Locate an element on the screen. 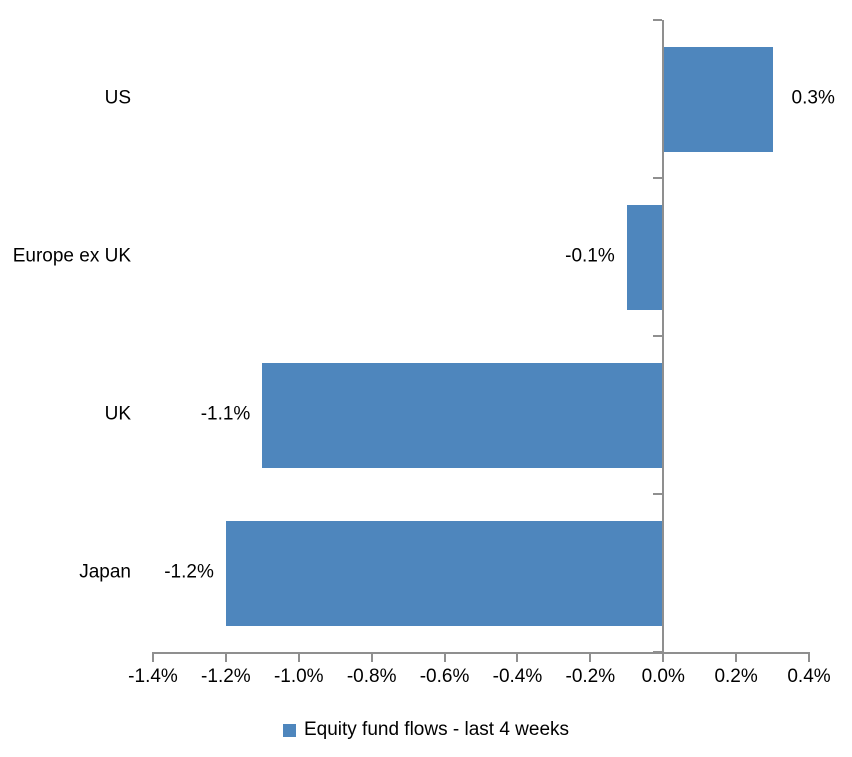 The image size is (852, 757). x-tick-label: 0.4% is located at coordinates (809, 676).